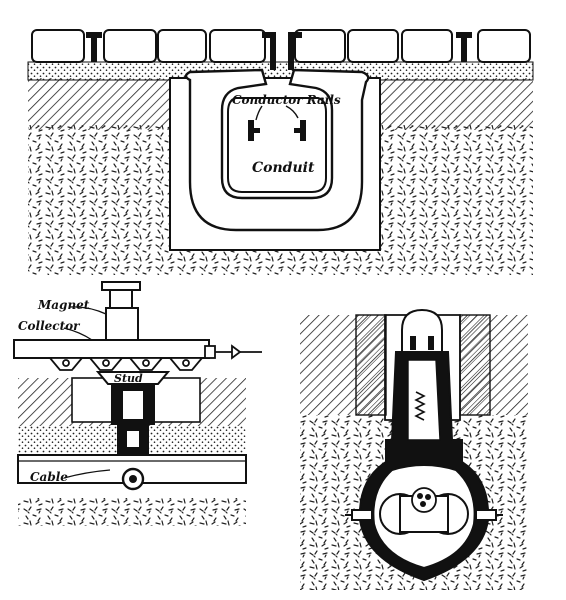  I want to click on ground-gravel, so click(132, 512).